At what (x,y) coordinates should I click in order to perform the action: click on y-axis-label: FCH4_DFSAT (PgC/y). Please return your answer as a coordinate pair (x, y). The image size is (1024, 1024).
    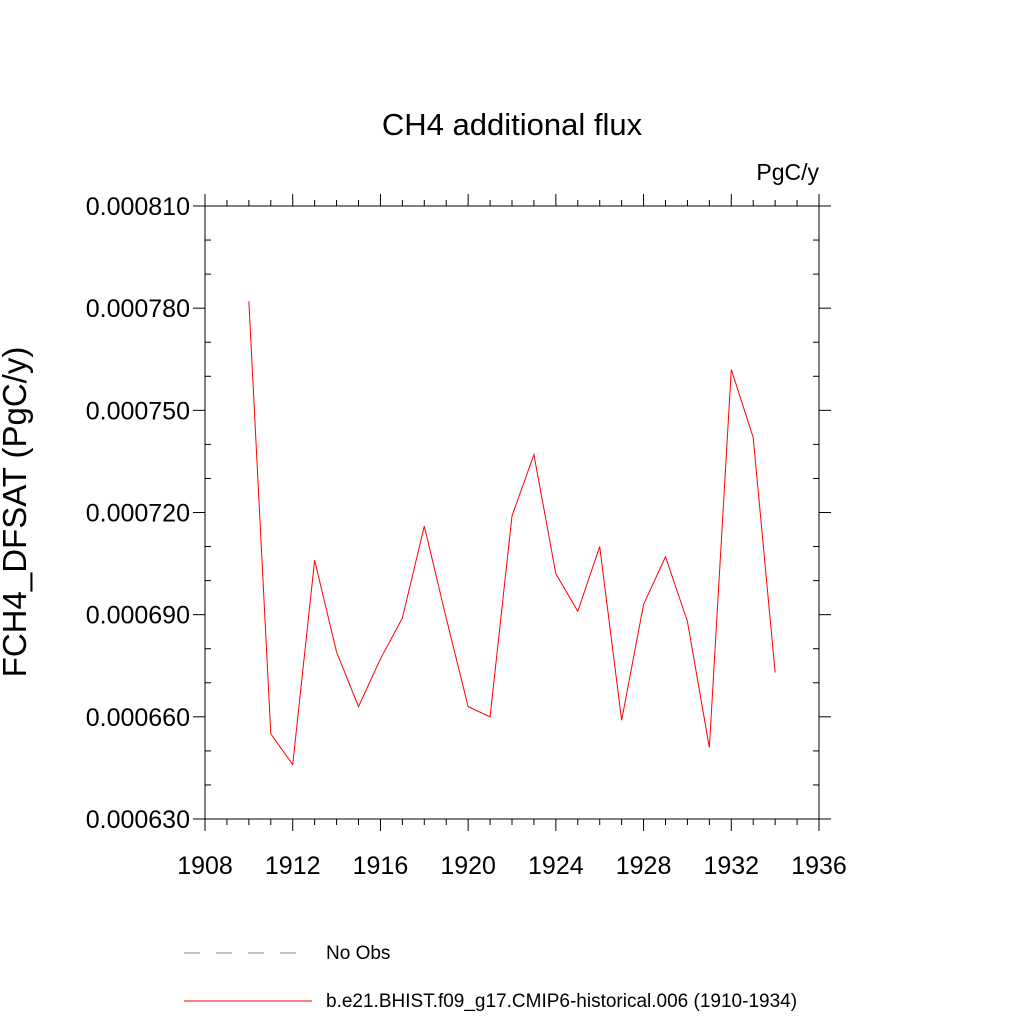
    Looking at the image, I should click on (16, 512).